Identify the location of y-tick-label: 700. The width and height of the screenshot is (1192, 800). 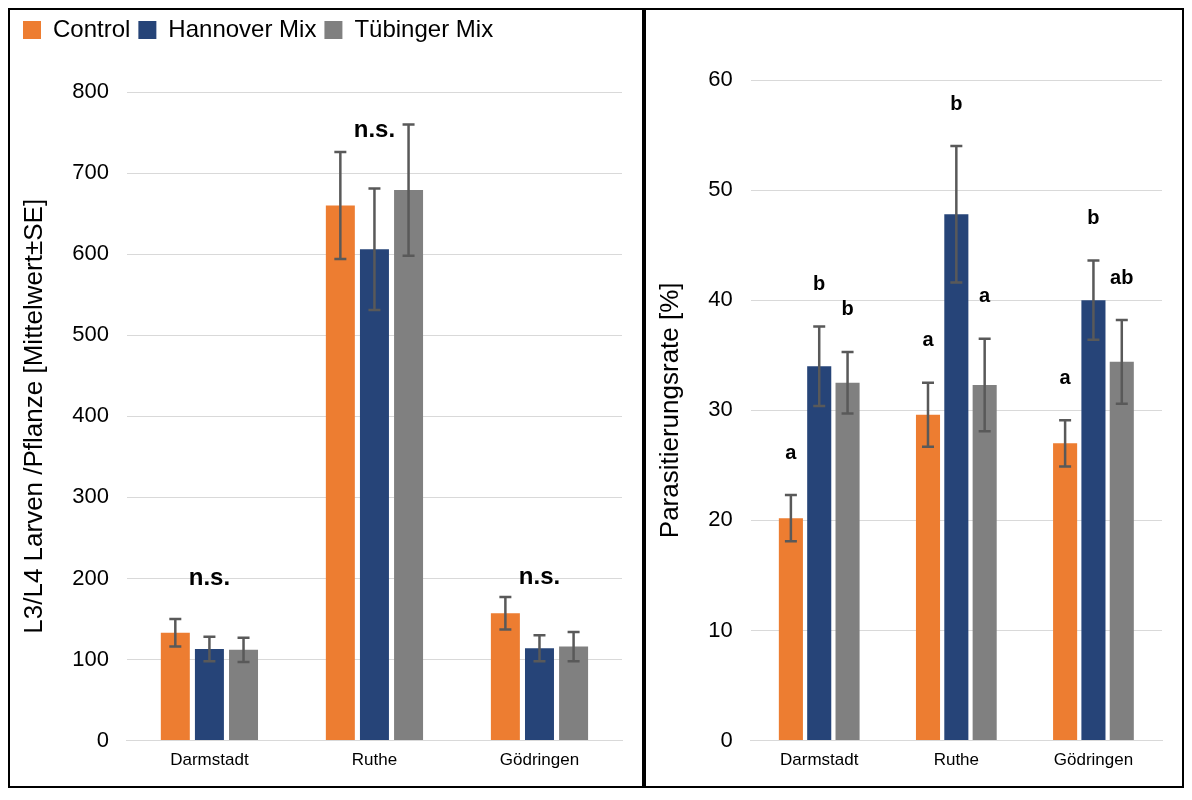
(90, 172).